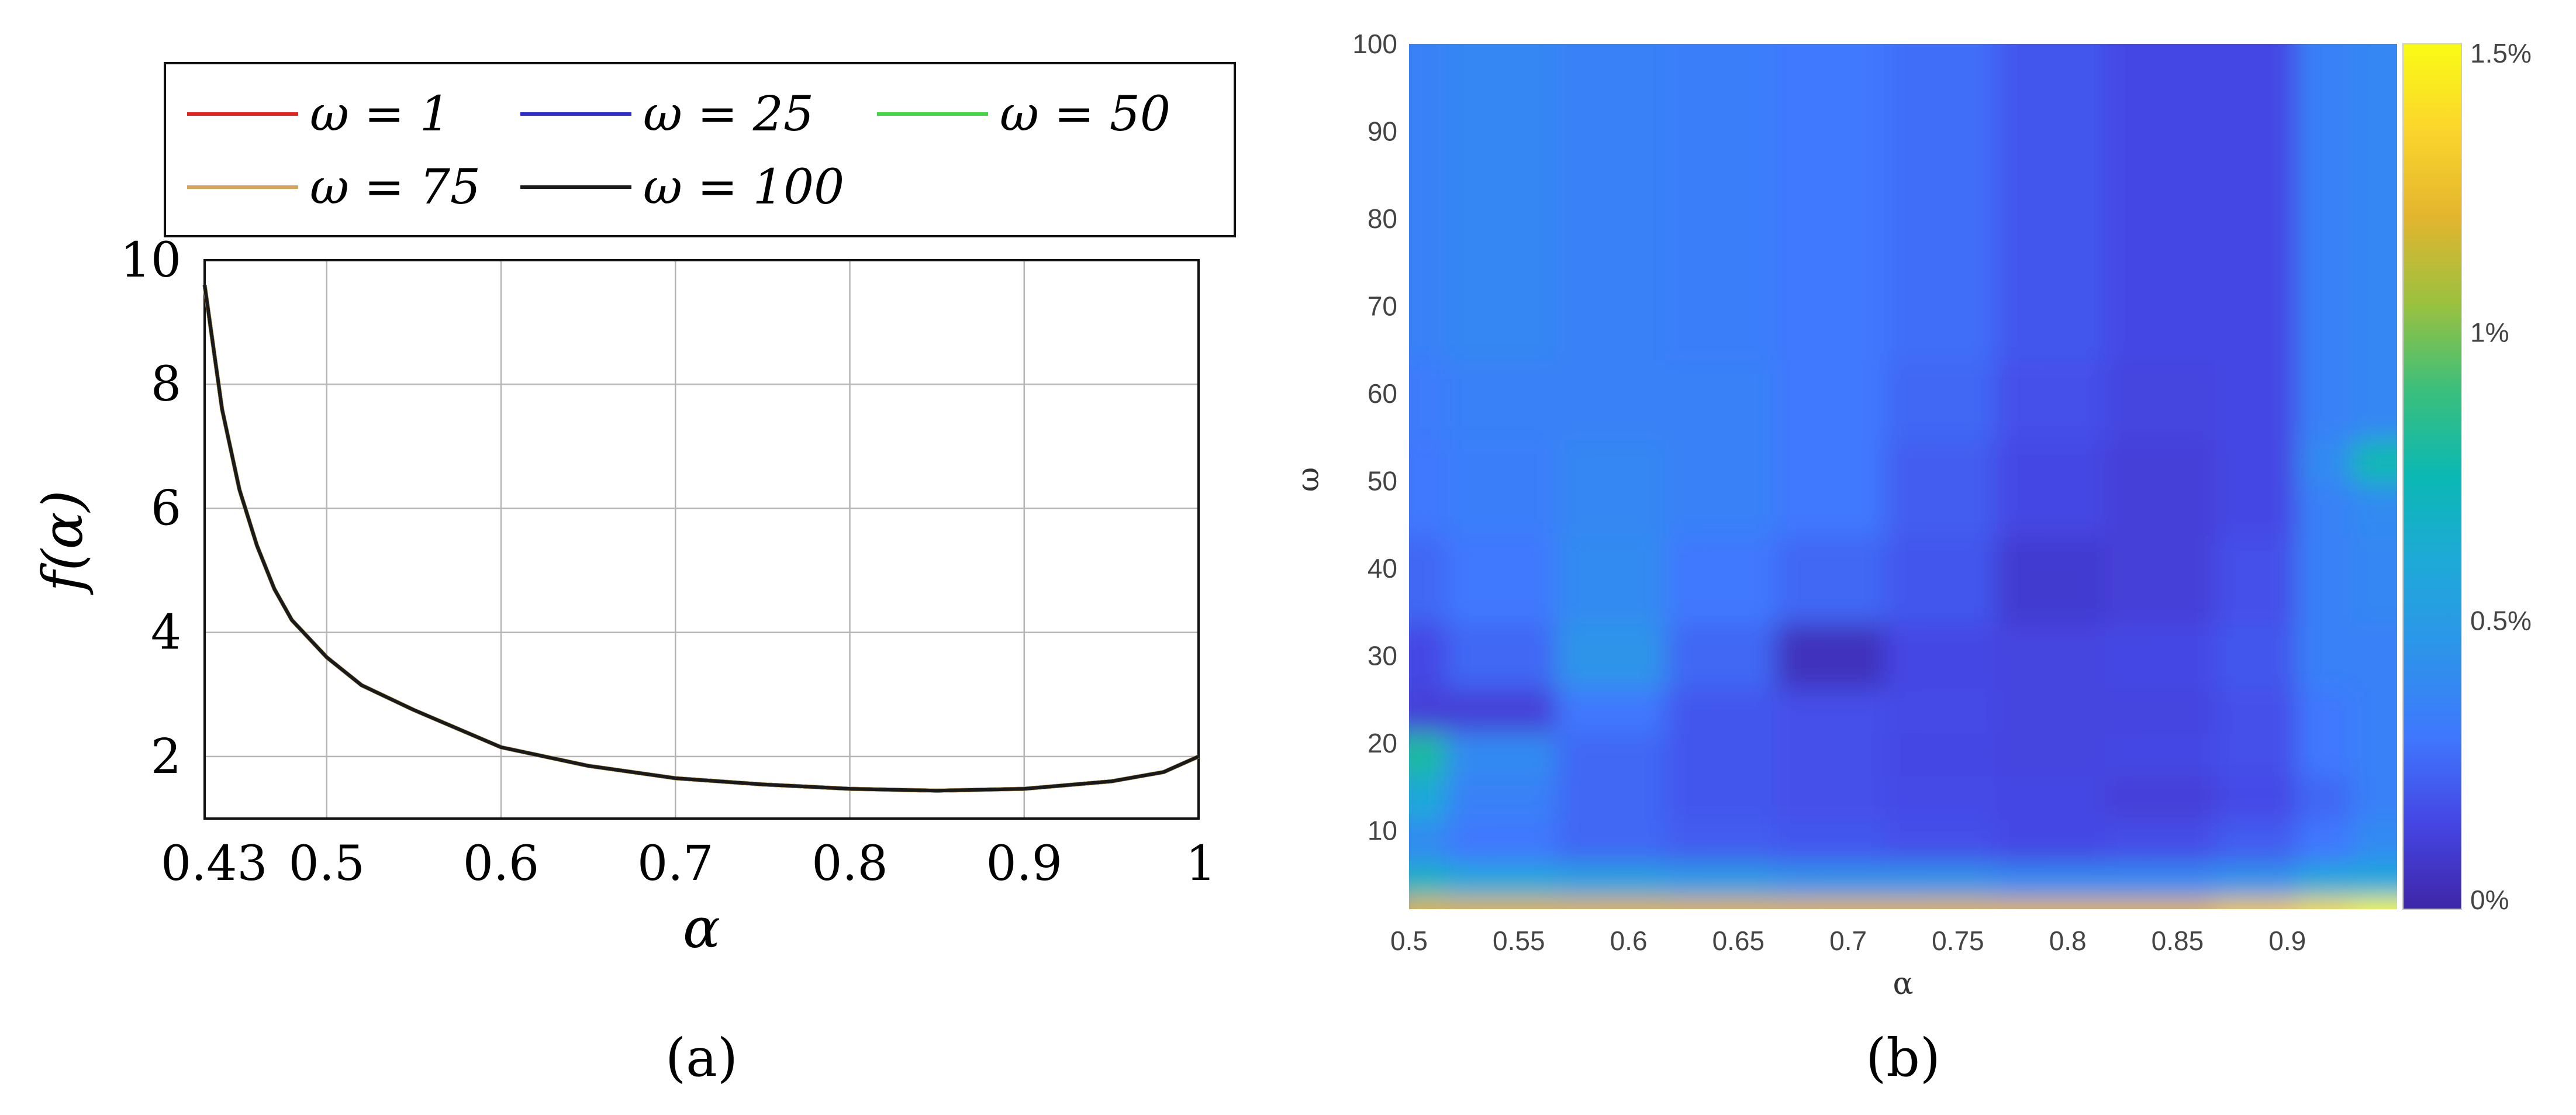 Image resolution: width=2576 pixels, height=1115 pixels. What do you see at coordinates (2178, 941) in the screenshot?
I see `x-tick-label: 0.85` at bounding box center [2178, 941].